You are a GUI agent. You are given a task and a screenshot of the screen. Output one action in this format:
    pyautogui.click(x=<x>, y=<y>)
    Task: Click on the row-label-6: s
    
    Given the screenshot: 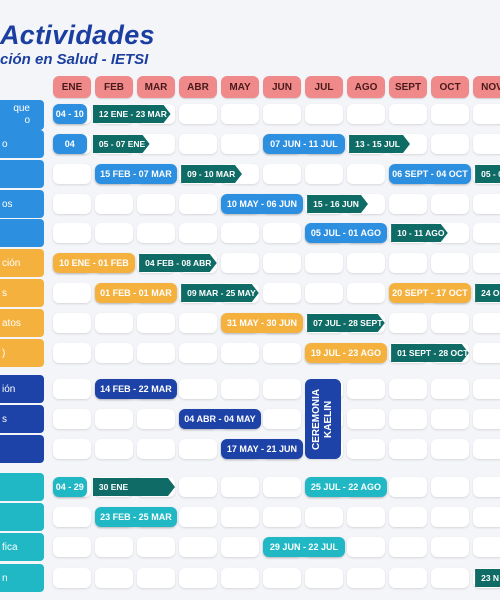 What is the action you would take?
    pyautogui.click(x=22, y=293)
    